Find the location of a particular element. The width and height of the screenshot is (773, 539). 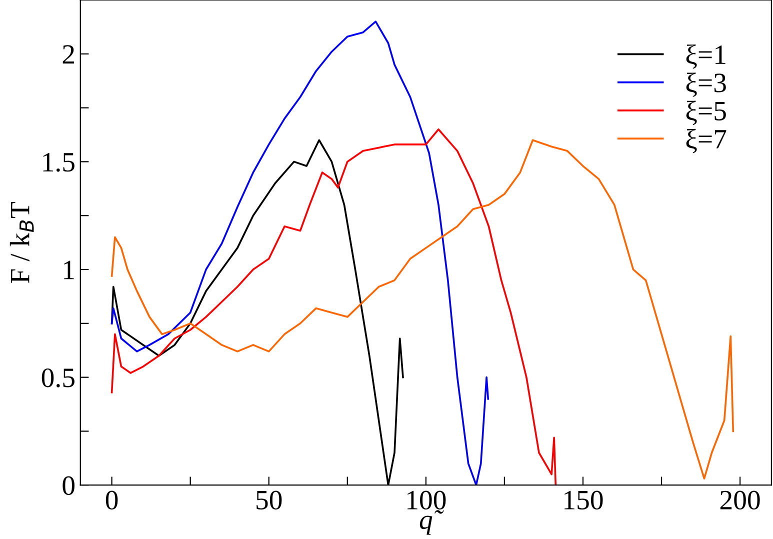

legend-label: ξ=3 is located at coordinates (706, 84).